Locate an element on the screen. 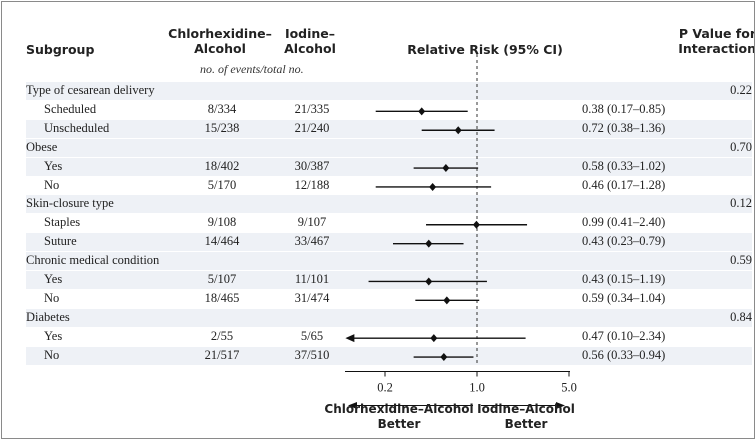  chlorhexidine-events: 14/464 is located at coordinates (222, 241).